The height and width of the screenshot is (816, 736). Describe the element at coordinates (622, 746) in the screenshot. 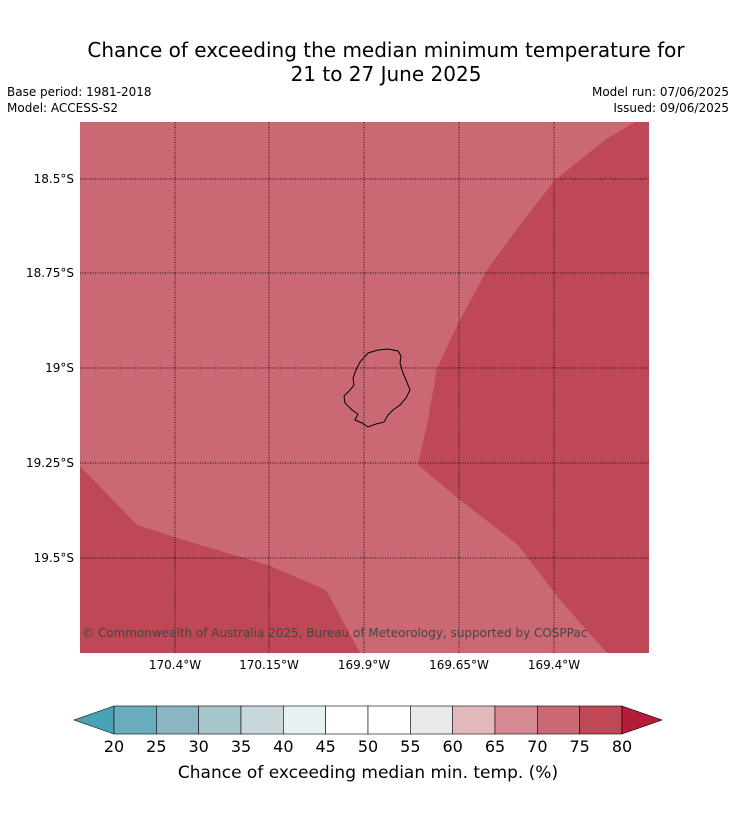

I see `colorbar-tick-label: 80` at that location.